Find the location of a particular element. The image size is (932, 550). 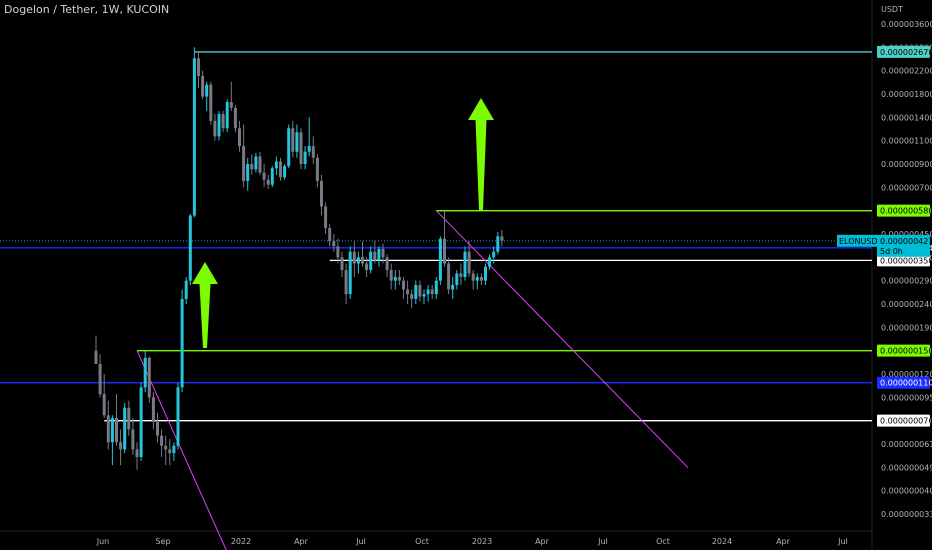

symbol-tag-bg is located at coordinates (857, 240).